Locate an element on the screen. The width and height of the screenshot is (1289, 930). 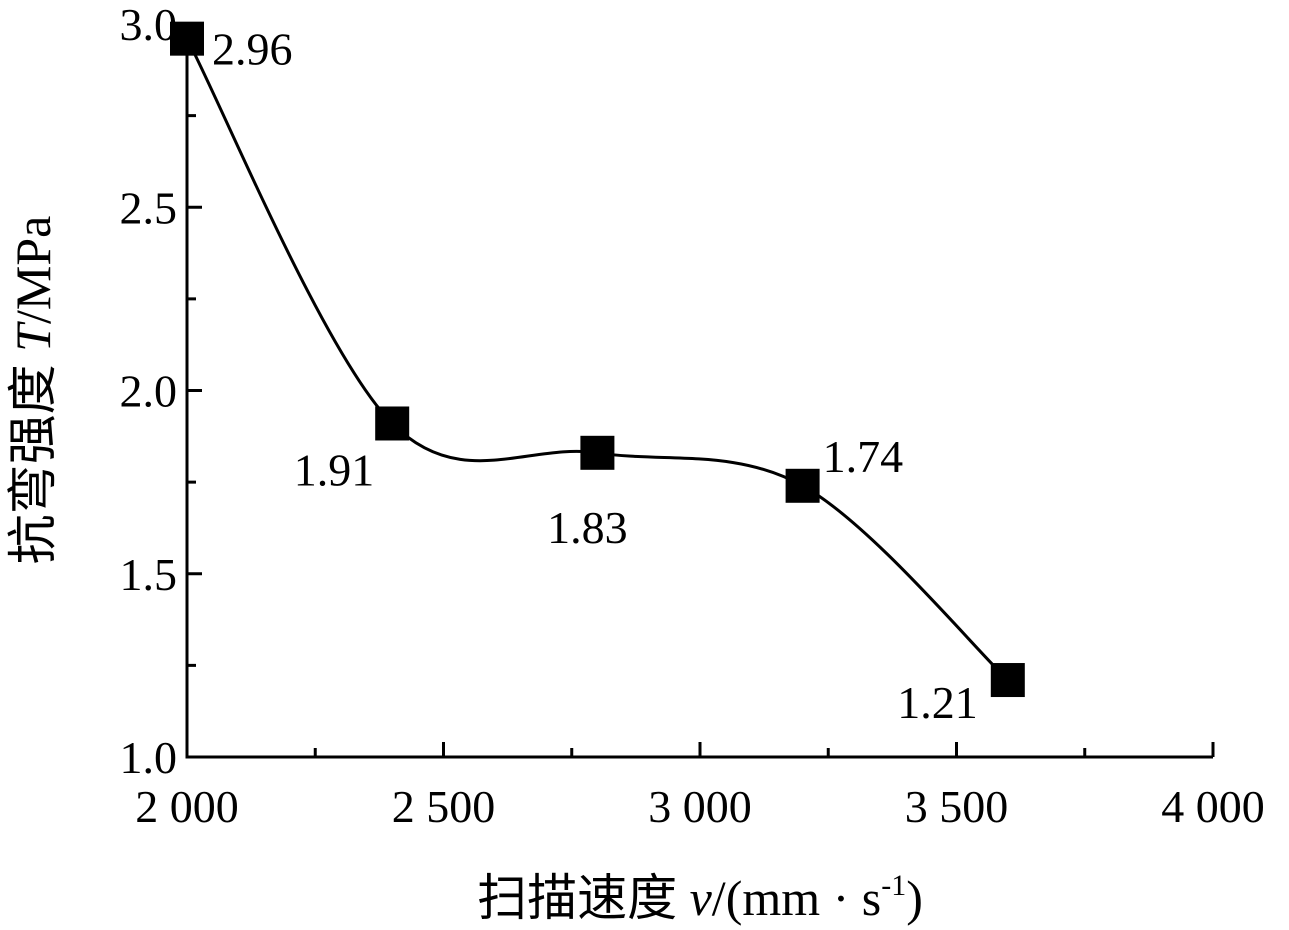
y-axis-title: 抗弯强度 T/MPa is located at coordinates (33, 390).